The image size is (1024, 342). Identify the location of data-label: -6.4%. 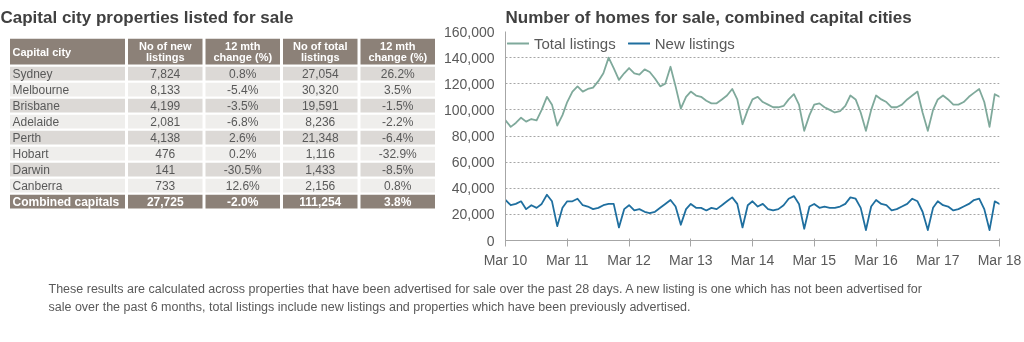
(398, 137).